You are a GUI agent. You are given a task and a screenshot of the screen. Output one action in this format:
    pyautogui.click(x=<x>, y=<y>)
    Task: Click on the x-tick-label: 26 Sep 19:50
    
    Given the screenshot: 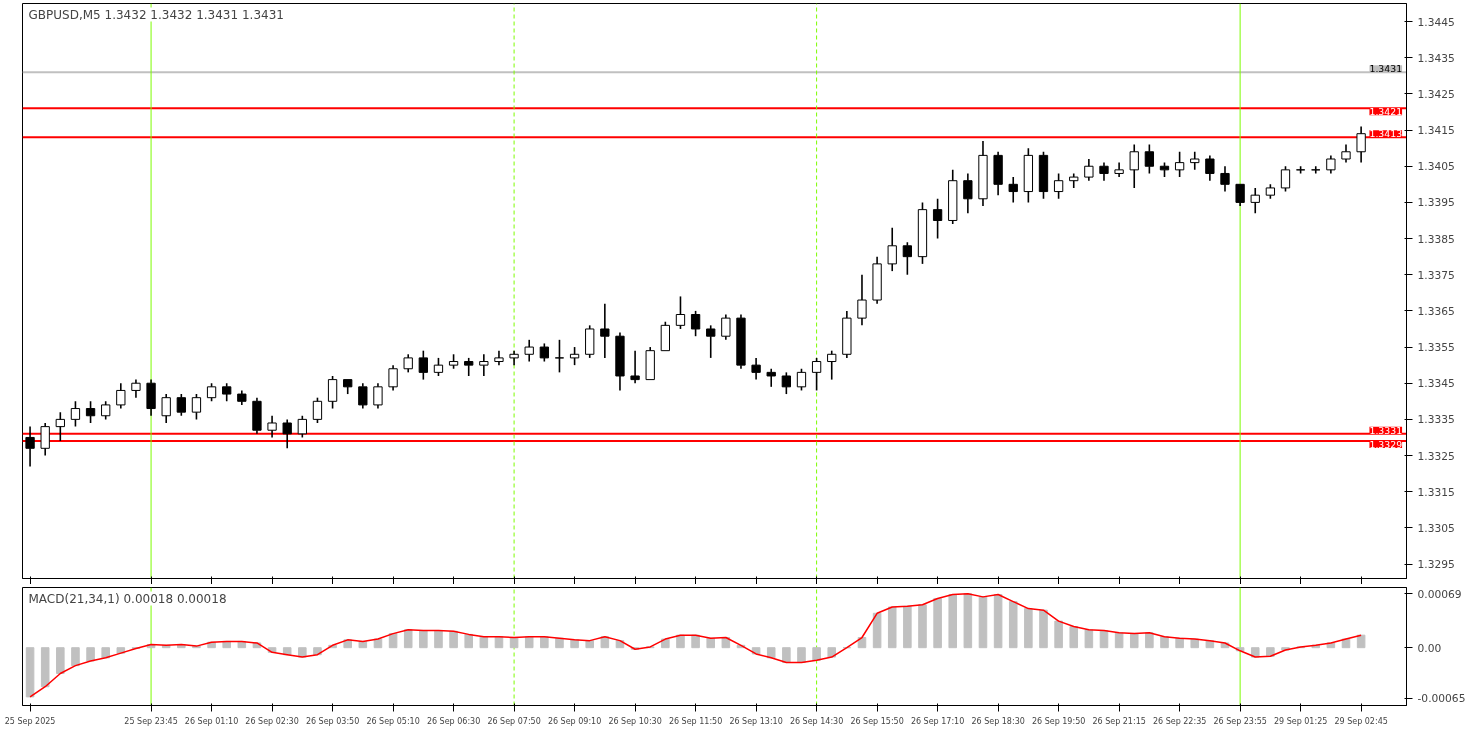 What is the action you would take?
    pyautogui.click(x=1058, y=721)
    